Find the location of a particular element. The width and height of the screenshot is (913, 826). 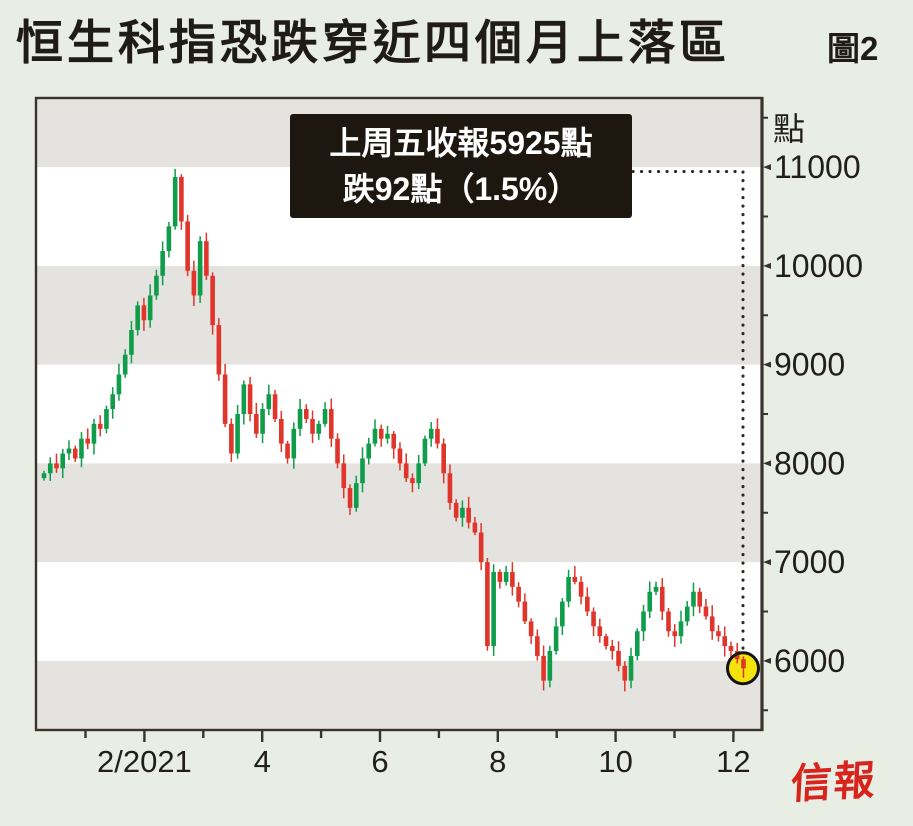

chart-title: 恒生科指恐跌穿近四個月上落區 is located at coordinates (373, 42).